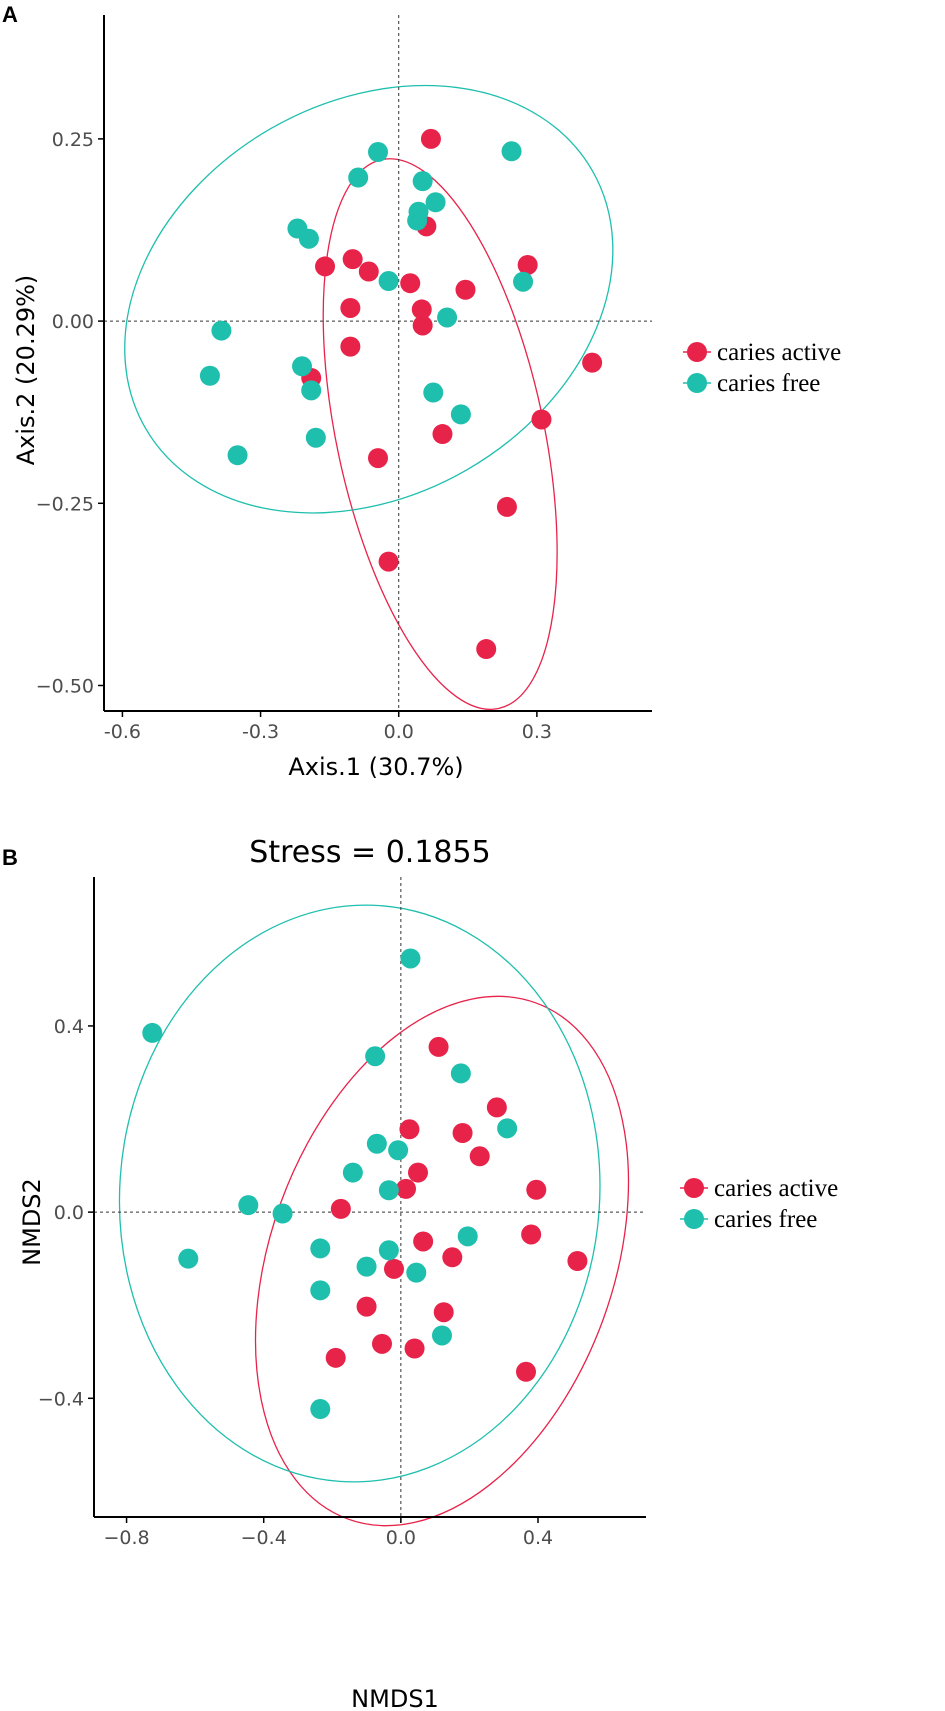 Image resolution: width=945 pixels, height=1711 pixels. What do you see at coordinates (10, 14) in the screenshot?
I see `panel-a-letter: A` at bounding box center [10, 14].